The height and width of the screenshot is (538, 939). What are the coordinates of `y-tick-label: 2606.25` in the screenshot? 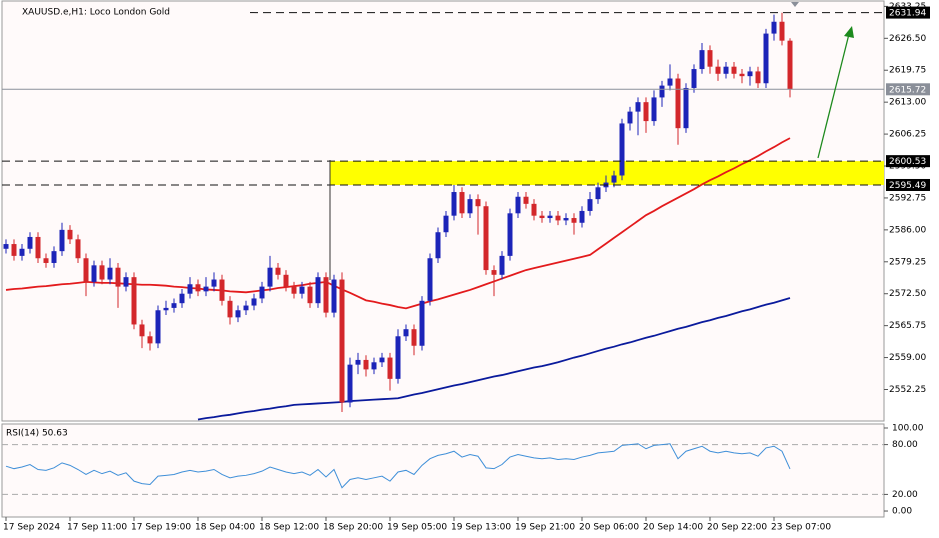 It's located at (907, 135).